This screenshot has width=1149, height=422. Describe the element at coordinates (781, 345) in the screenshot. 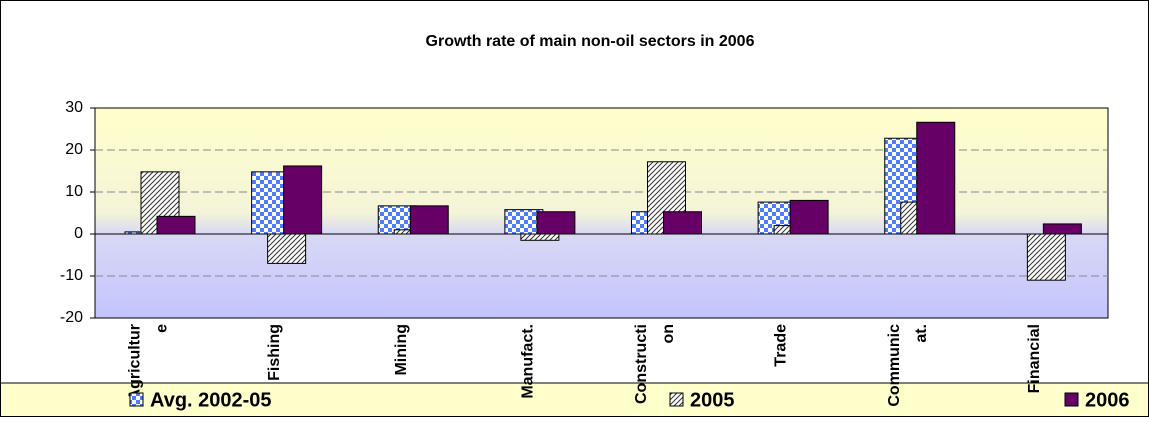

I see `x-tick-label: Trade` at that location.